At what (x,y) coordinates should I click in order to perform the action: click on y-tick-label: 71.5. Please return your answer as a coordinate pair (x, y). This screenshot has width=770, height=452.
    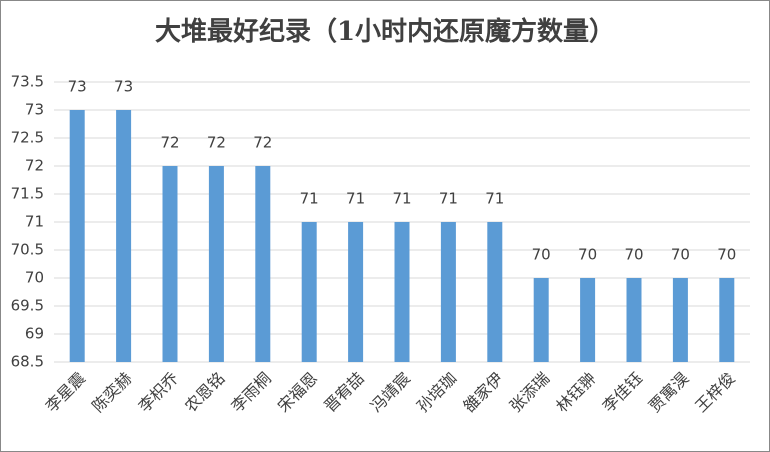
    Looking at the image, I should click on (27, 194).